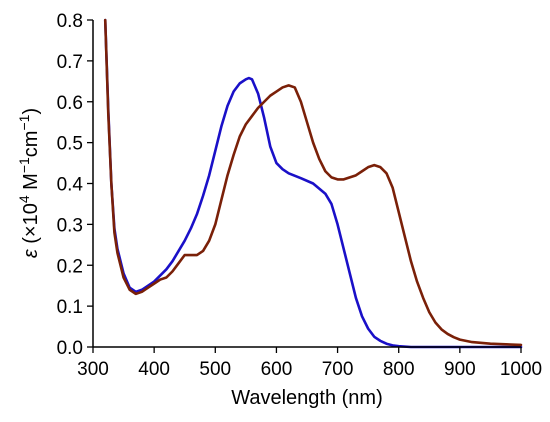  Describe the element at coordinates (31, 111) in the screenshot. I see `y-axis-close: )` at that location.